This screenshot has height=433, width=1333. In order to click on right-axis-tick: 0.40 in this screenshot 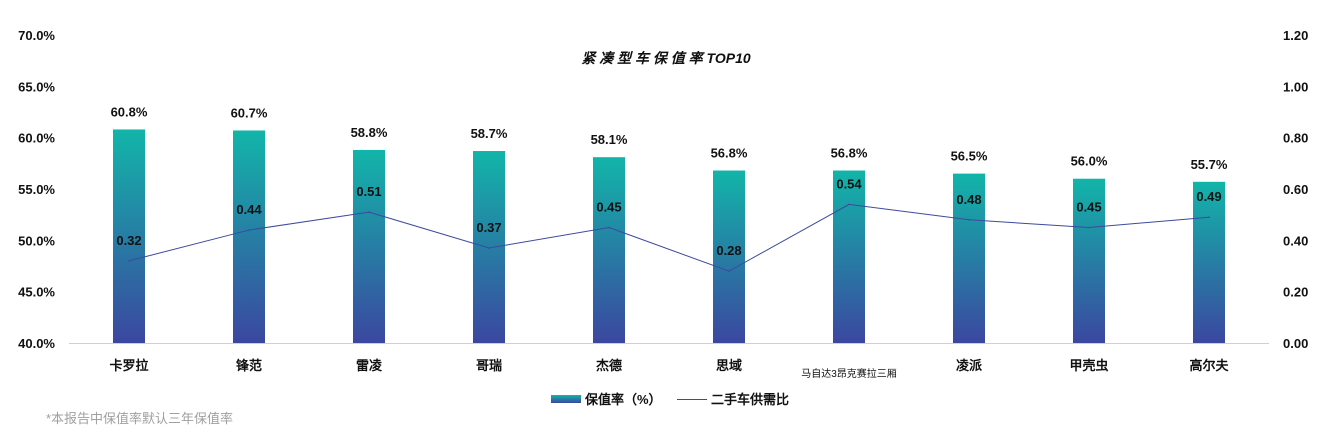, I will do `click(1295, 240)`.